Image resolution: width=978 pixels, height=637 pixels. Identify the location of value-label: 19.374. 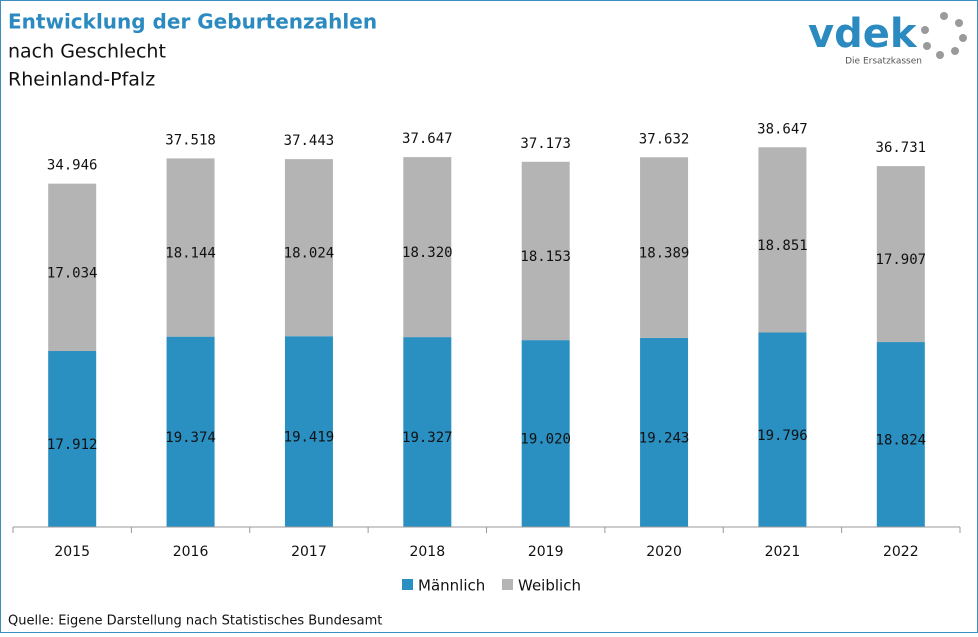
(190, 438).